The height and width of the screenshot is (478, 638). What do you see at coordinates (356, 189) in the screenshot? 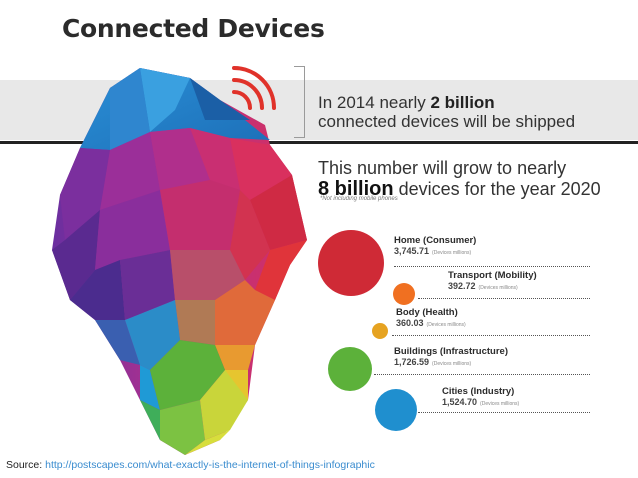
I see `growth-bold: 8 billion` at bounding box center [356, 189].